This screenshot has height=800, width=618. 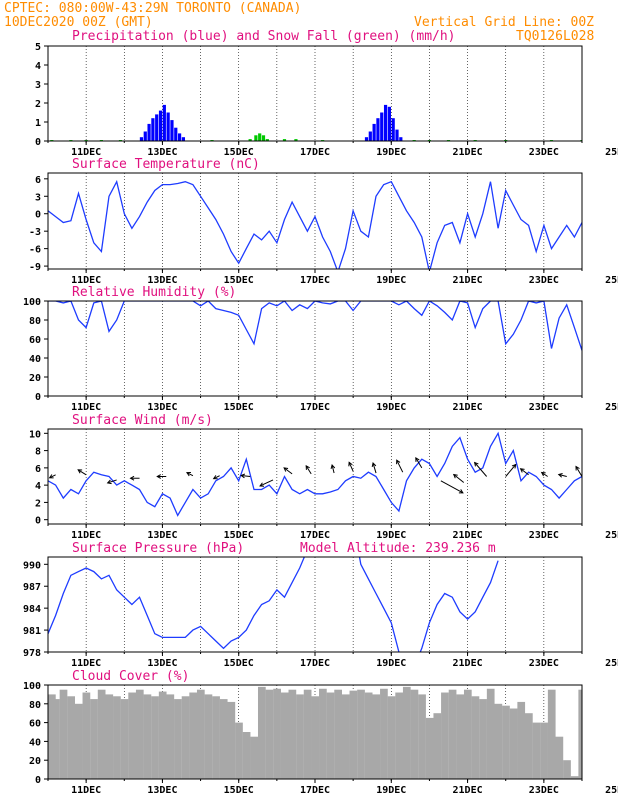 I want to click on rh-ytick-label: 100, so click(x=32, y=302).